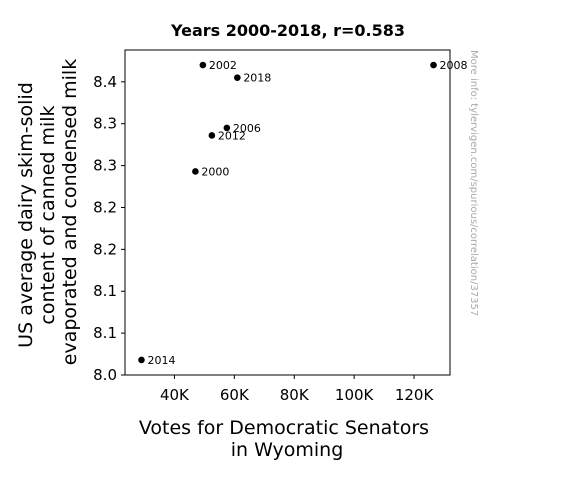 This screenshot has width=575, height=500. I want to click on y-axis-label-line-1: US average dairy skim-solid, so click(26, 215).